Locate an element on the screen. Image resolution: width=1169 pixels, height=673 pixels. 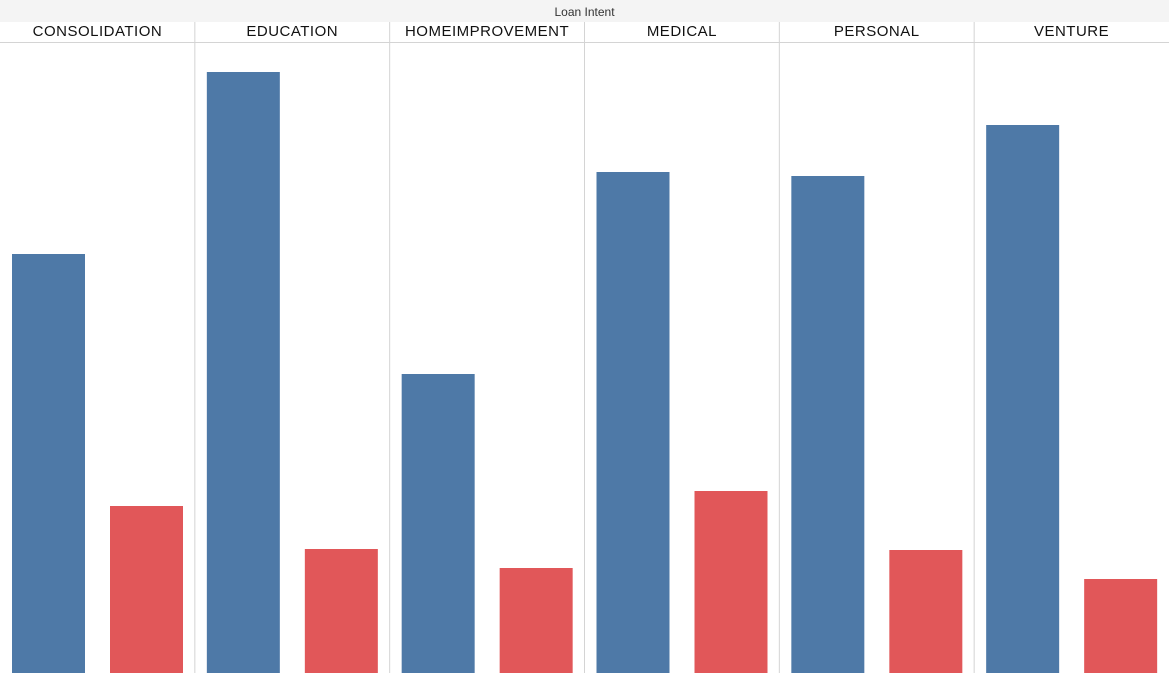
chart-title: Loan Intent is located at coordinates (584, 11).